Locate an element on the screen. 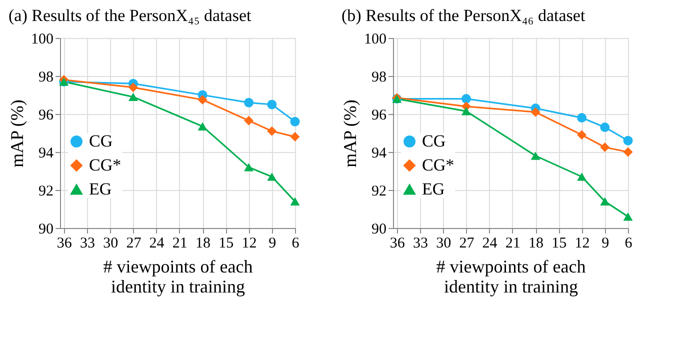 The width and height of the screenshot is (676, 346). chart-title: (b) Results of the PersonX₄₆ dataset is located at coordinates (464, 15).